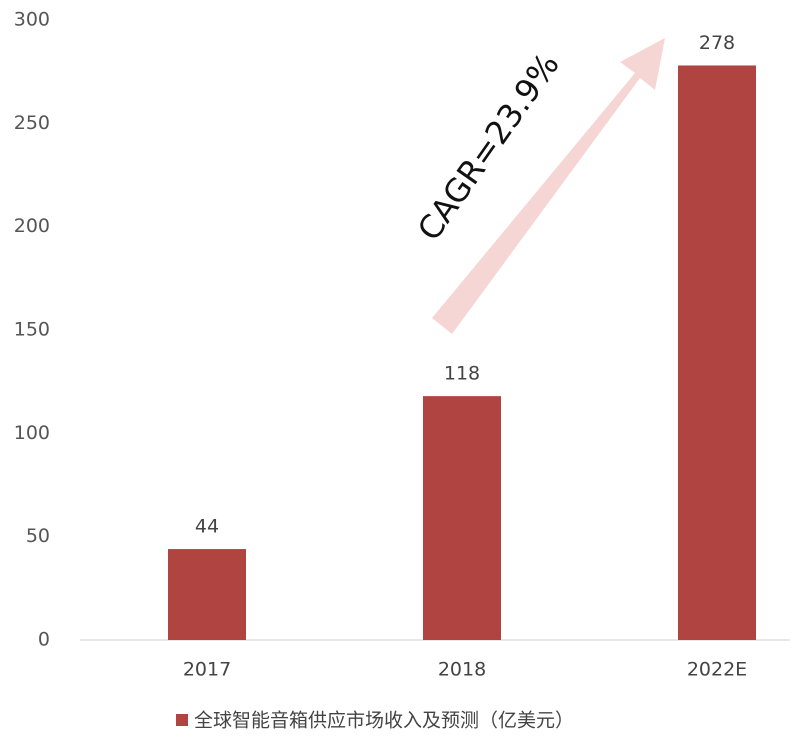 The width and height of the screenshot is (800, 740). Describe the element at coordinates (32, 226) in the screenshot. I see `y-tick-label: 200` at that location.